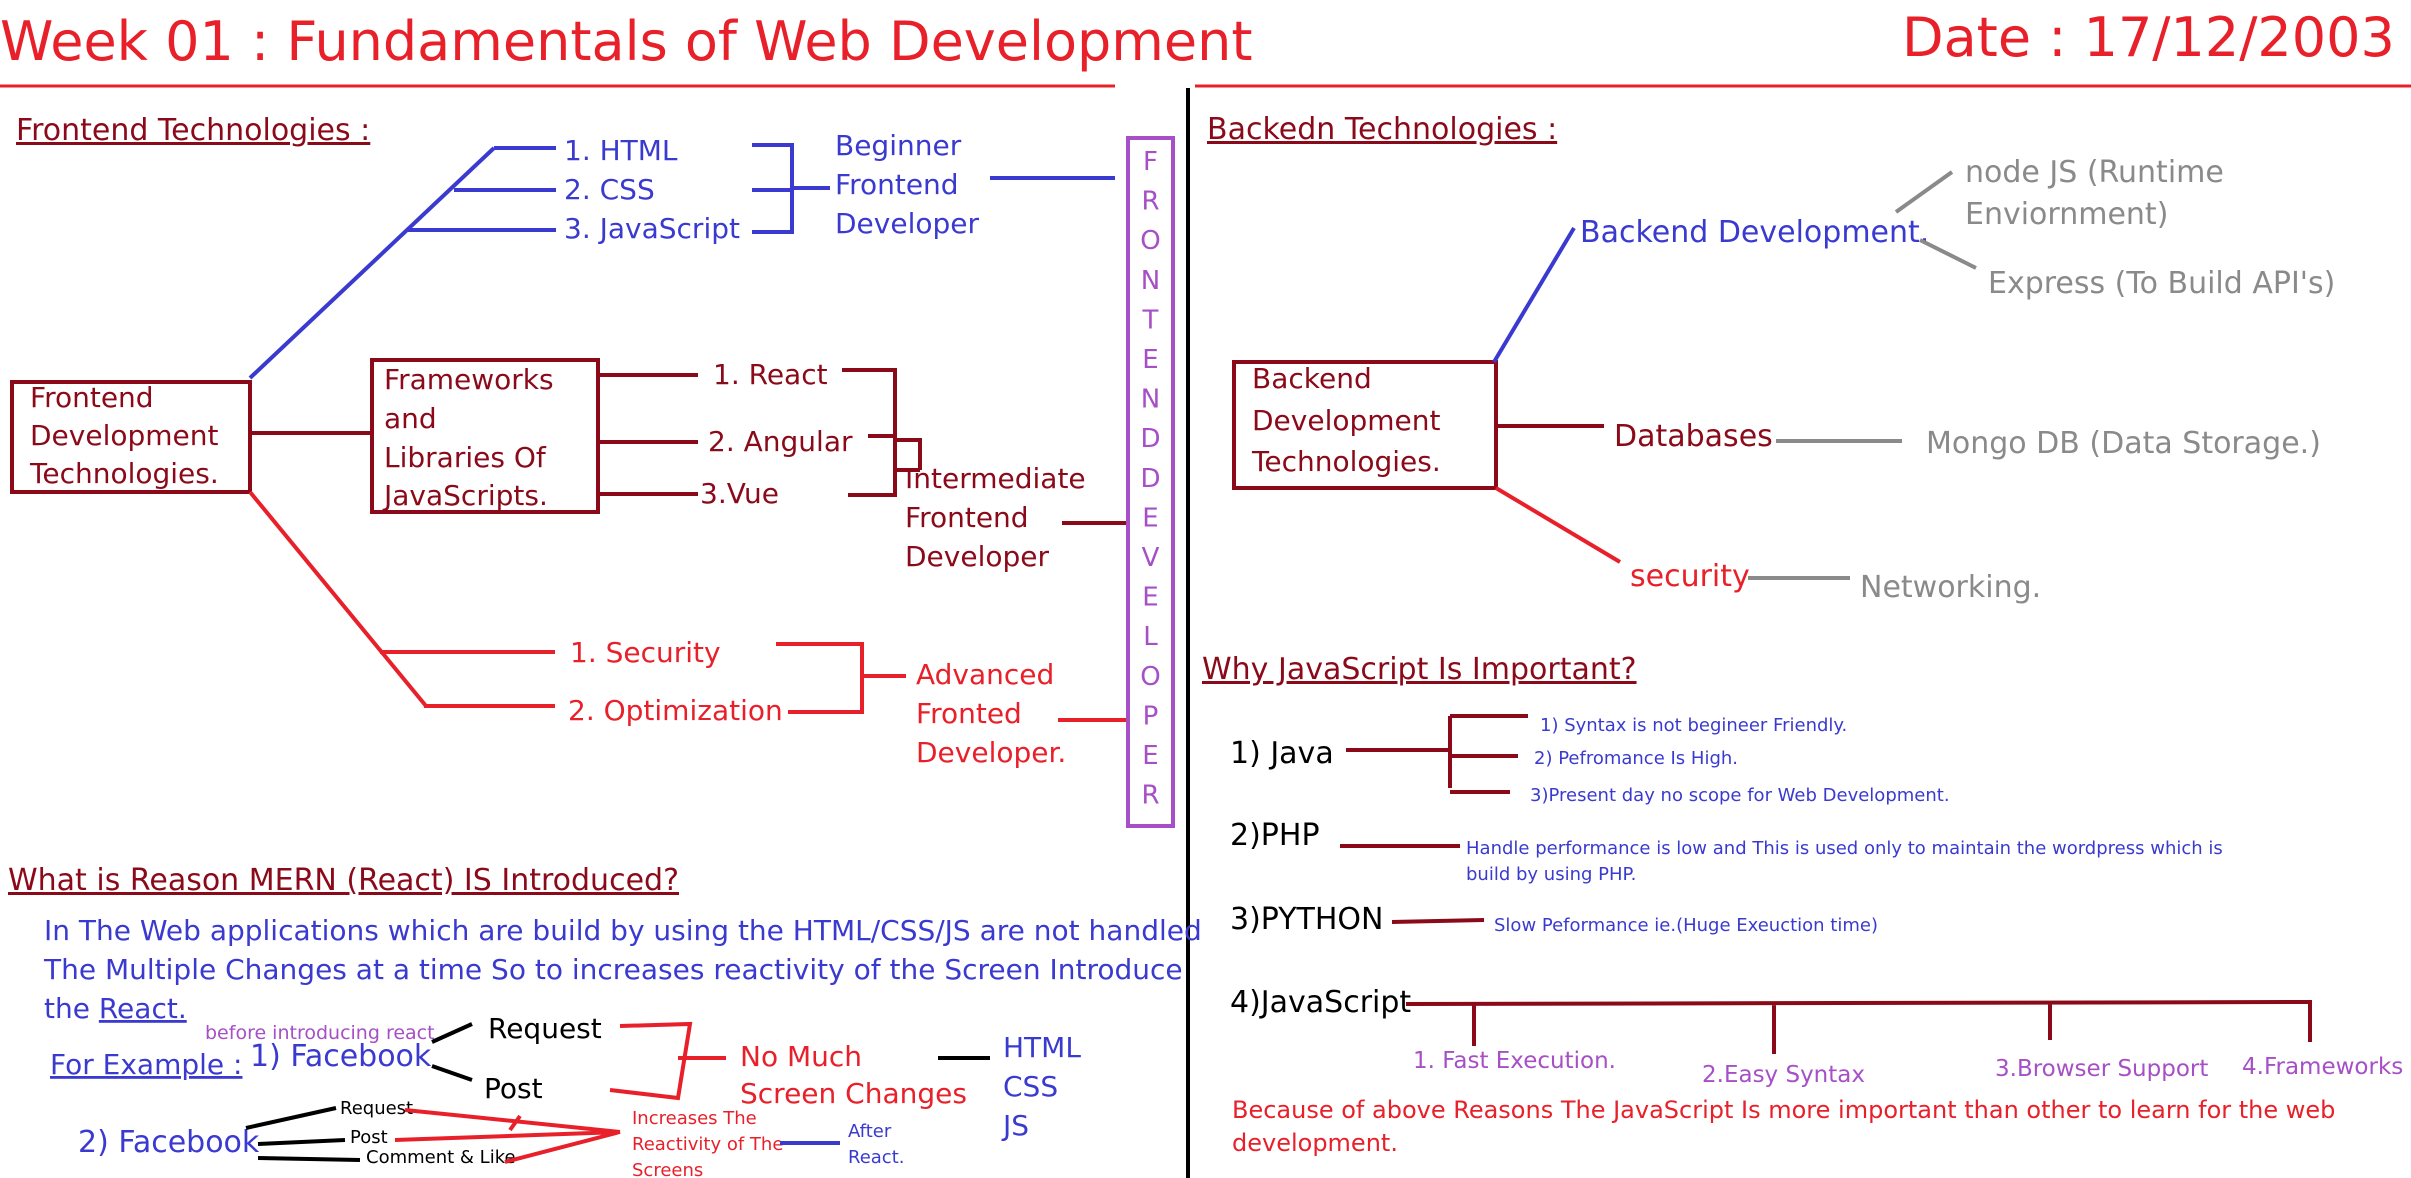 The height and width of the screenshot is (1178, 2411). Describe the element at coordinates (2161, 283) in the screenshot. I see `express-label: Express (To Build API's)` at that location.